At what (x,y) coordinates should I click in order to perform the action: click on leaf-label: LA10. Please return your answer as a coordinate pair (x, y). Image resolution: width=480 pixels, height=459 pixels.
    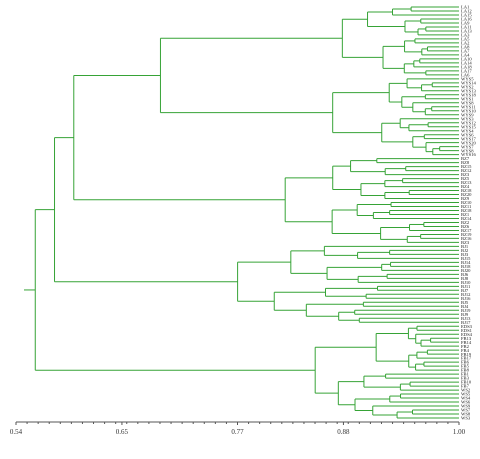
    Looking at the image, I should click on (466, 58).